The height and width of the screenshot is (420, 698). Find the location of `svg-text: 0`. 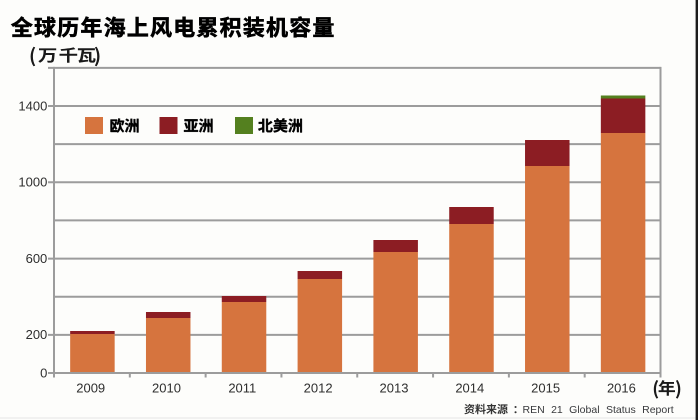

svg-text: 0 is located at coordinates (43, 372).